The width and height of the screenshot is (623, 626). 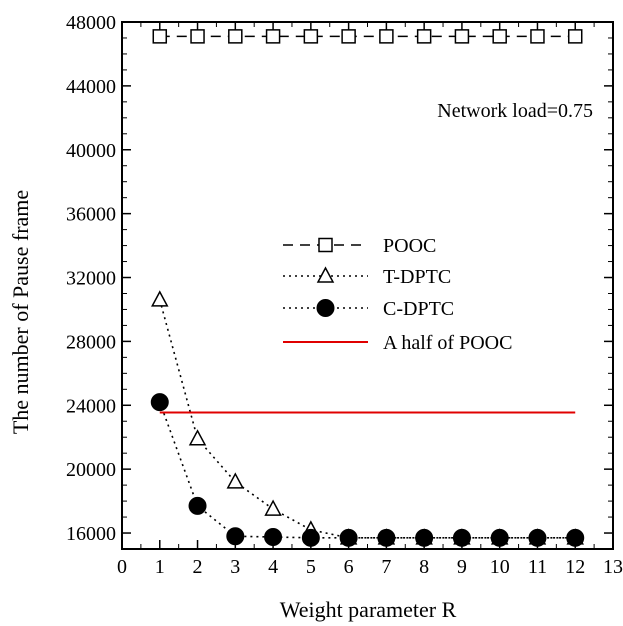 What do you see at coordinates (91, 406) in the screenshot?
I see `y-tick-label: 24000` at bounding box center [91, 406].